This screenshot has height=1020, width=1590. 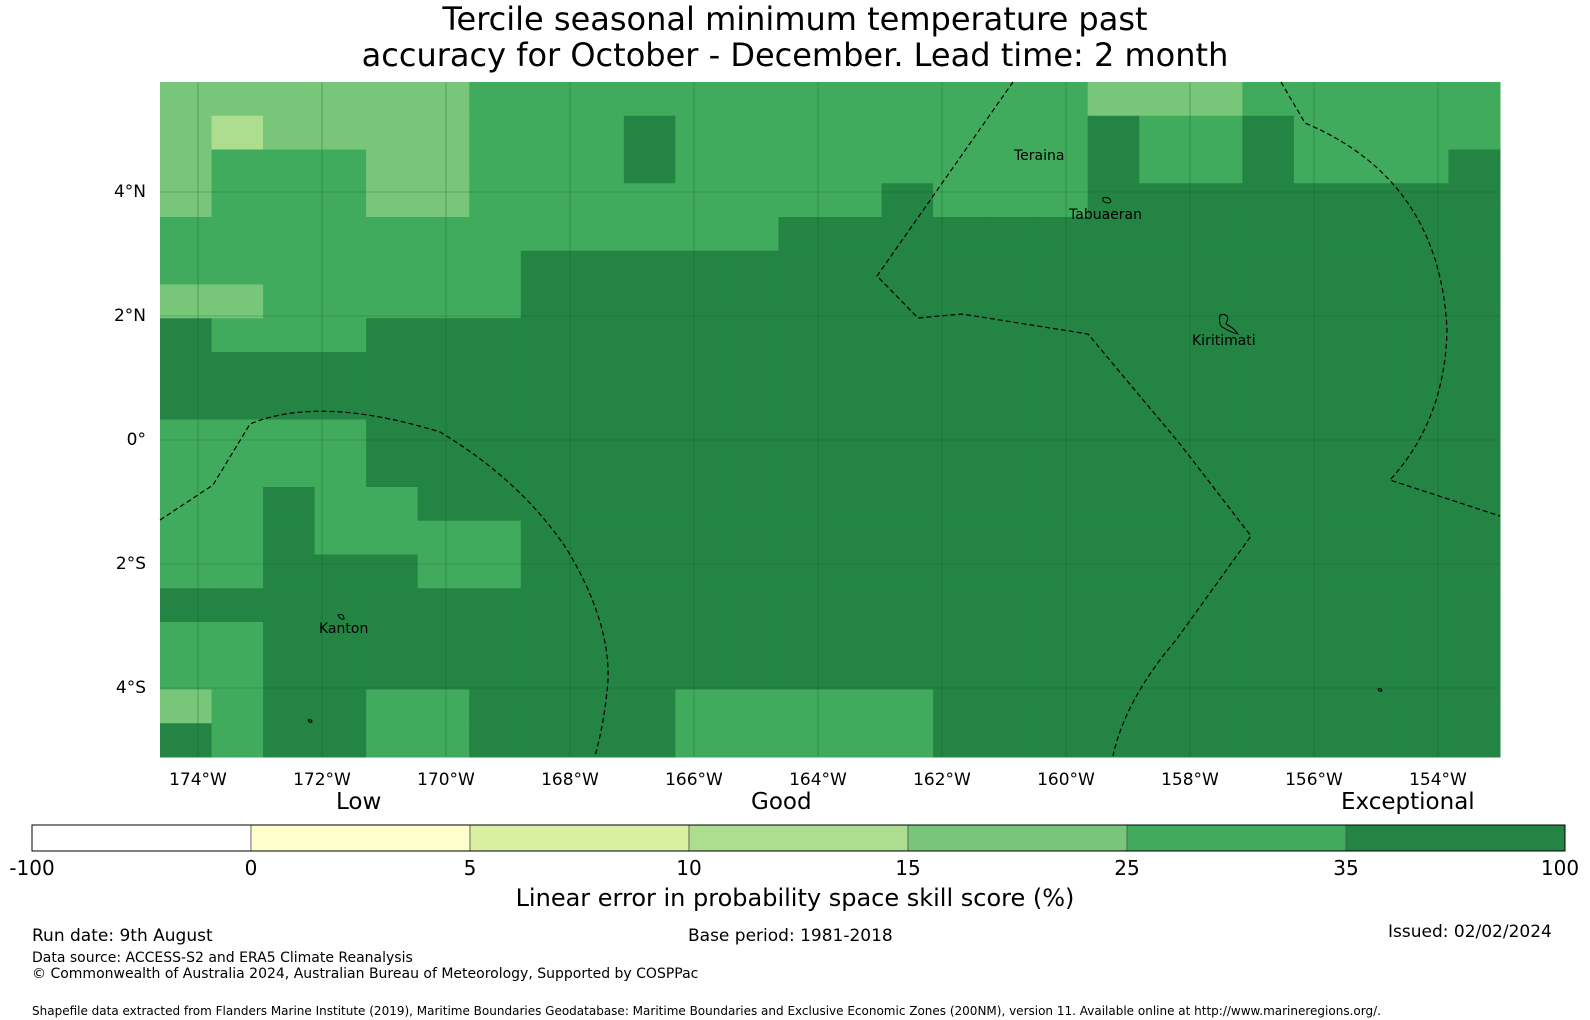 I want to click on eez-boundary-phoenix, so click(x=384, y=583).